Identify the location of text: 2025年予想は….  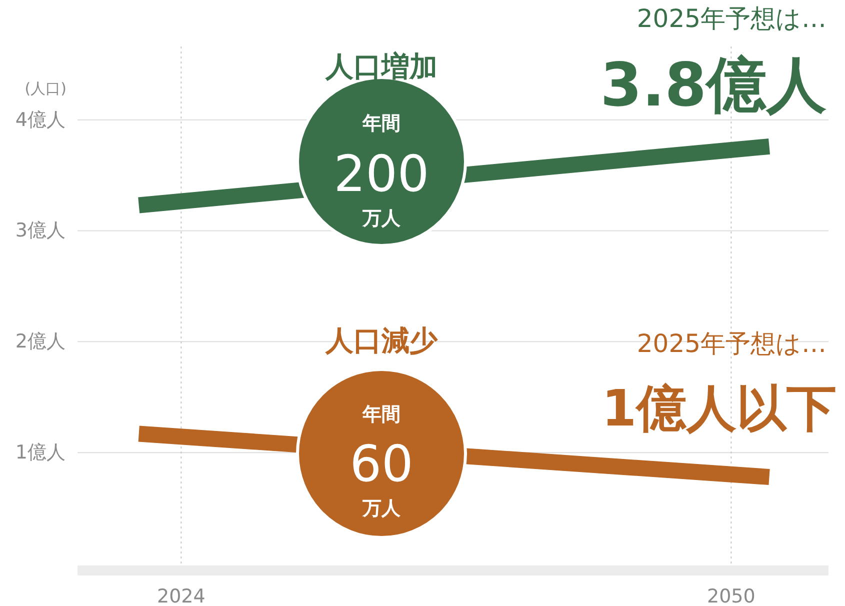
(731, 18).